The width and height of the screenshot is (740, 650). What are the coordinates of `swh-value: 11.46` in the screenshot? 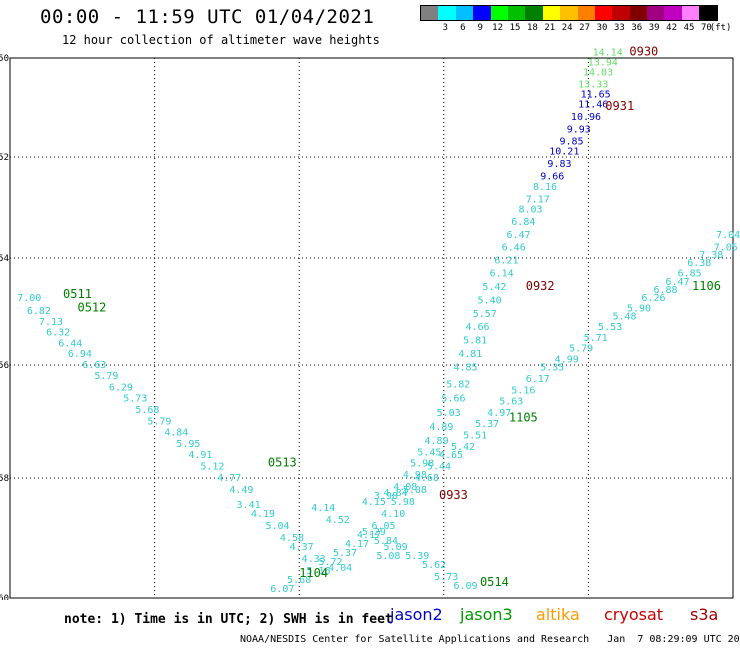 It's located at (593, 105).